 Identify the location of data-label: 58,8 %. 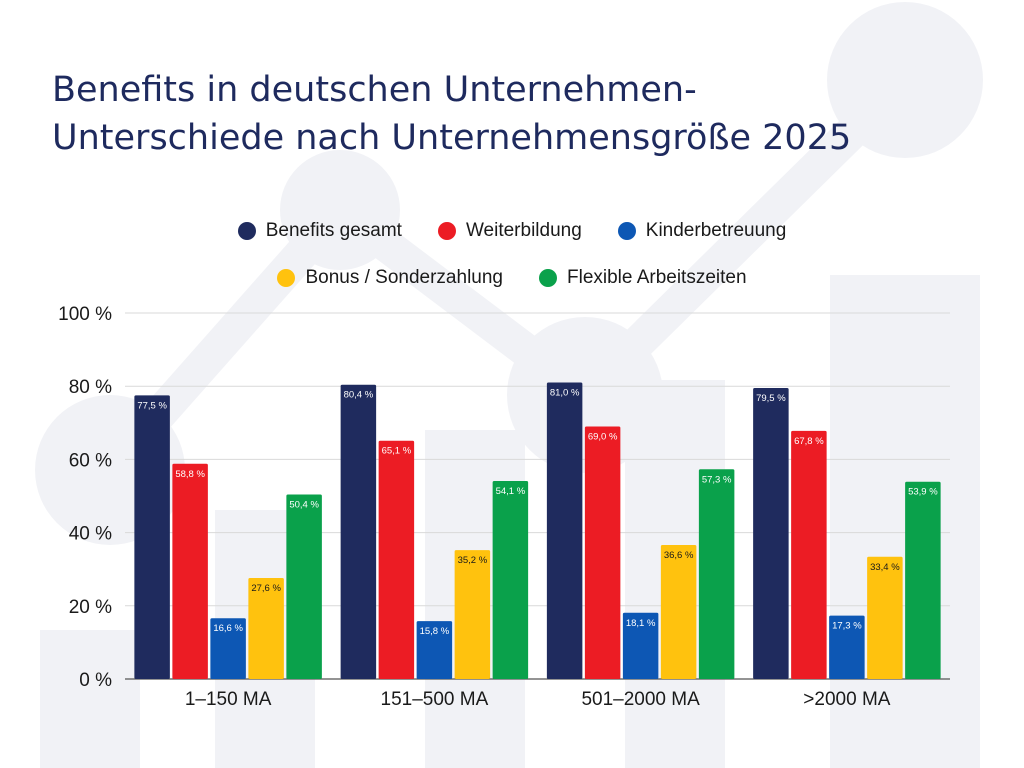
(190, 474).